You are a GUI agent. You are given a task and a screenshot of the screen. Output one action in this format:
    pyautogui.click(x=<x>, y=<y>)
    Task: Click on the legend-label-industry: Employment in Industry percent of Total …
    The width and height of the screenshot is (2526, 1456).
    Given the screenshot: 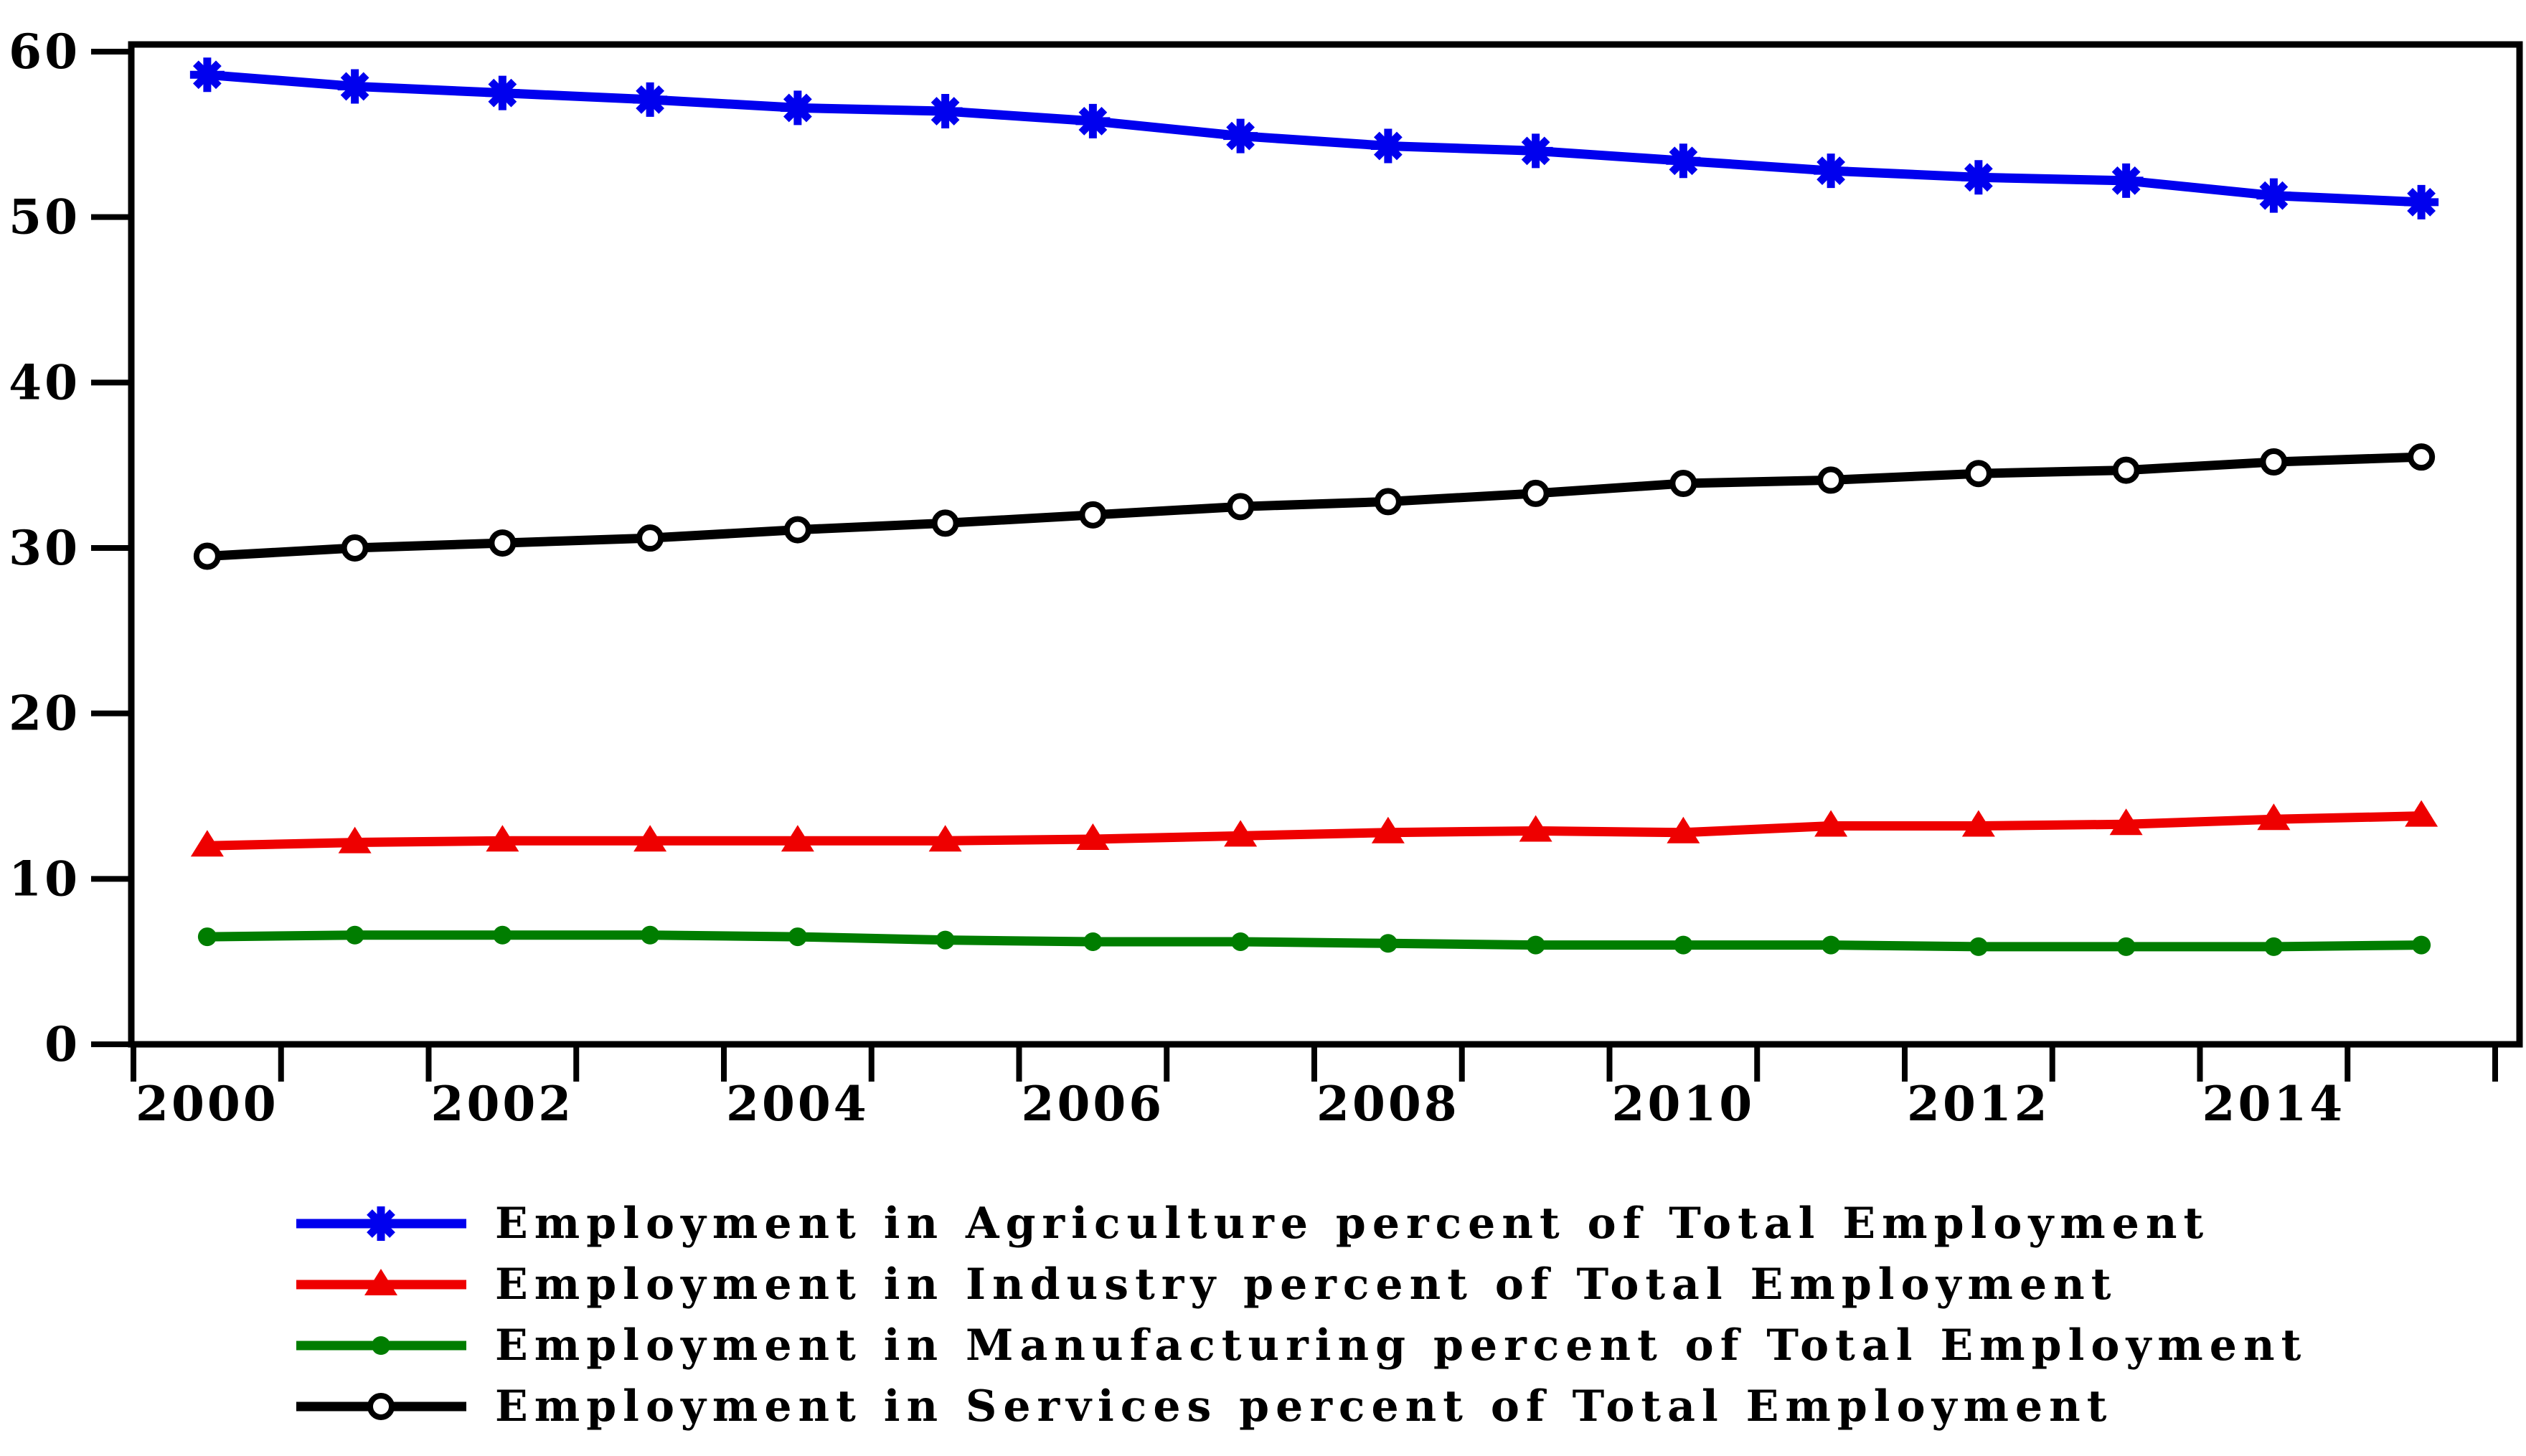 What is the action you would take?
    pyautogui.click(x=1306, y=1284)
    